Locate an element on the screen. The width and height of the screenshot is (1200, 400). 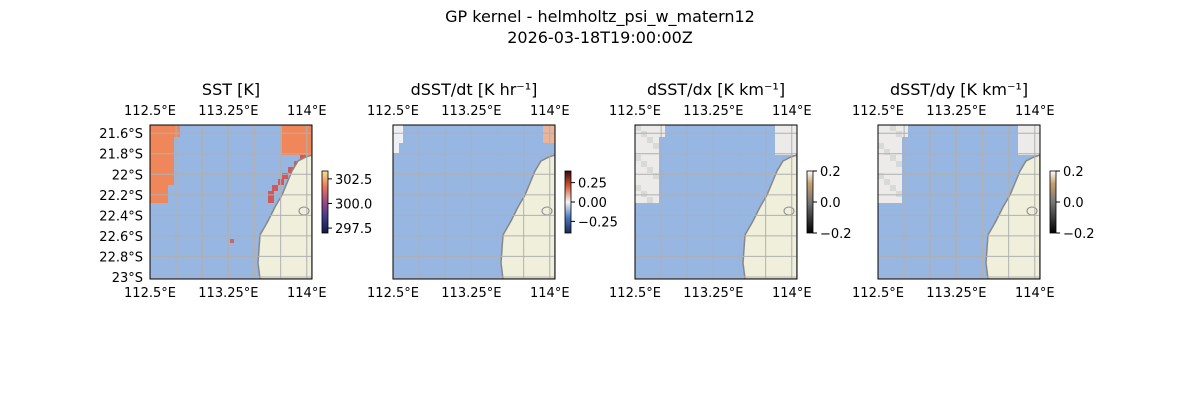
ytick-label: 22.2°S is located at coordinates (121, 196).